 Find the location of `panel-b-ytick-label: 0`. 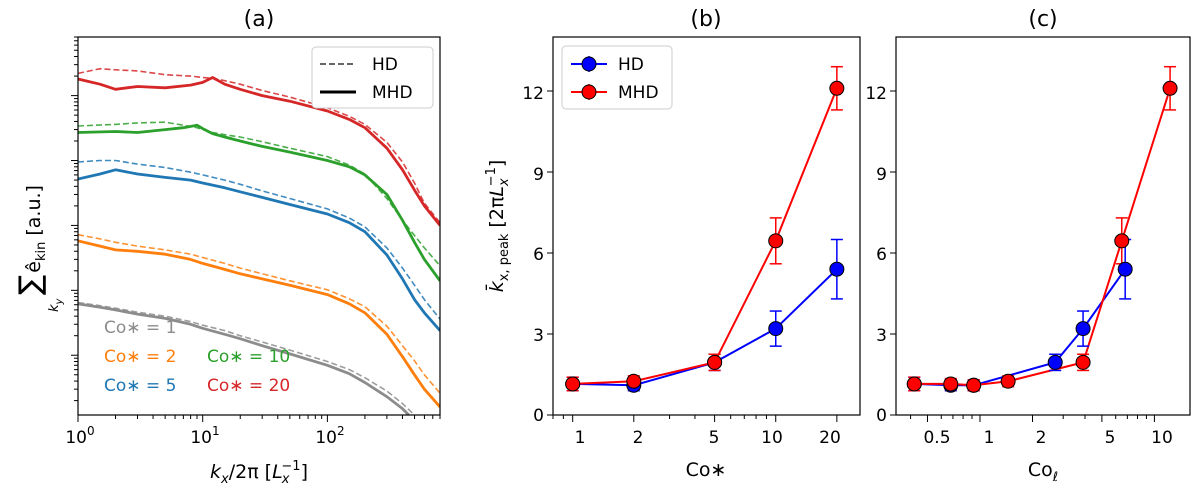

panel-b-ytick-label: 0 is located at coordinates (538, 416).